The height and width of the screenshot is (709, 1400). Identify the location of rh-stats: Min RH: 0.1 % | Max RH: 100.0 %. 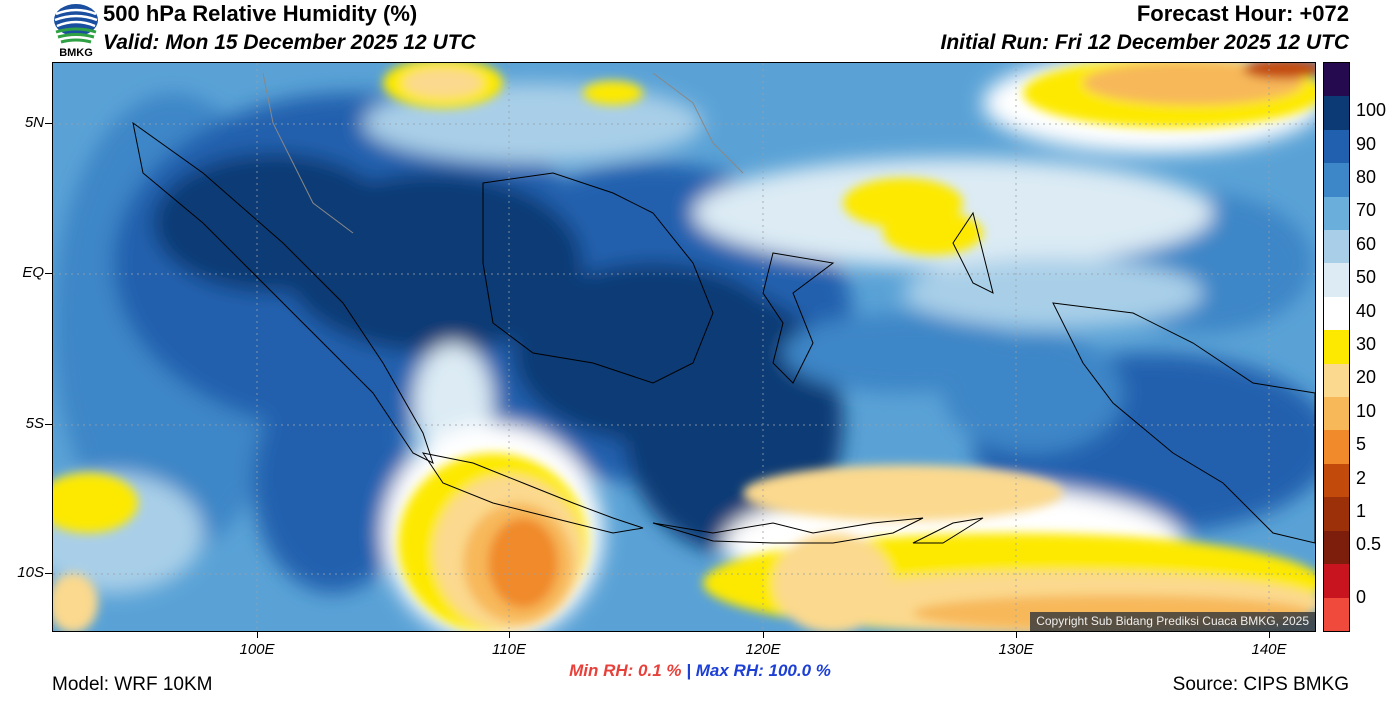
(700, 671).